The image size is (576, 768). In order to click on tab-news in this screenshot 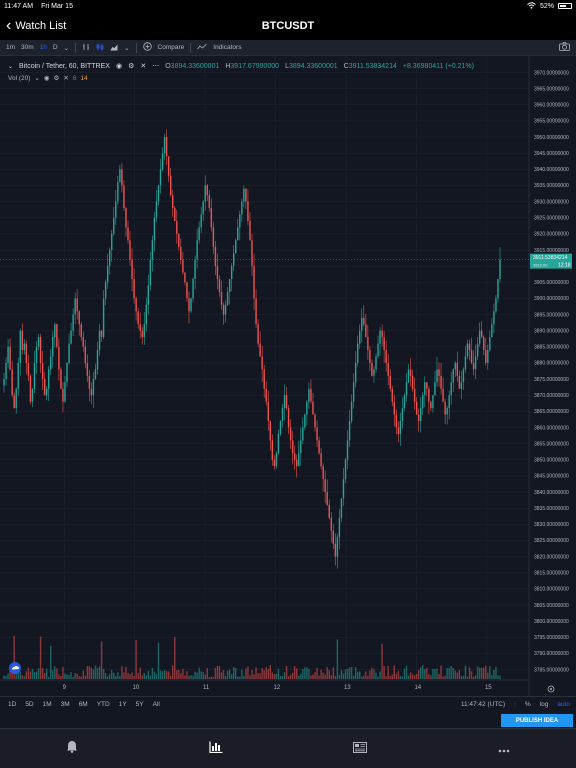, I will do `click(360, 749)`.